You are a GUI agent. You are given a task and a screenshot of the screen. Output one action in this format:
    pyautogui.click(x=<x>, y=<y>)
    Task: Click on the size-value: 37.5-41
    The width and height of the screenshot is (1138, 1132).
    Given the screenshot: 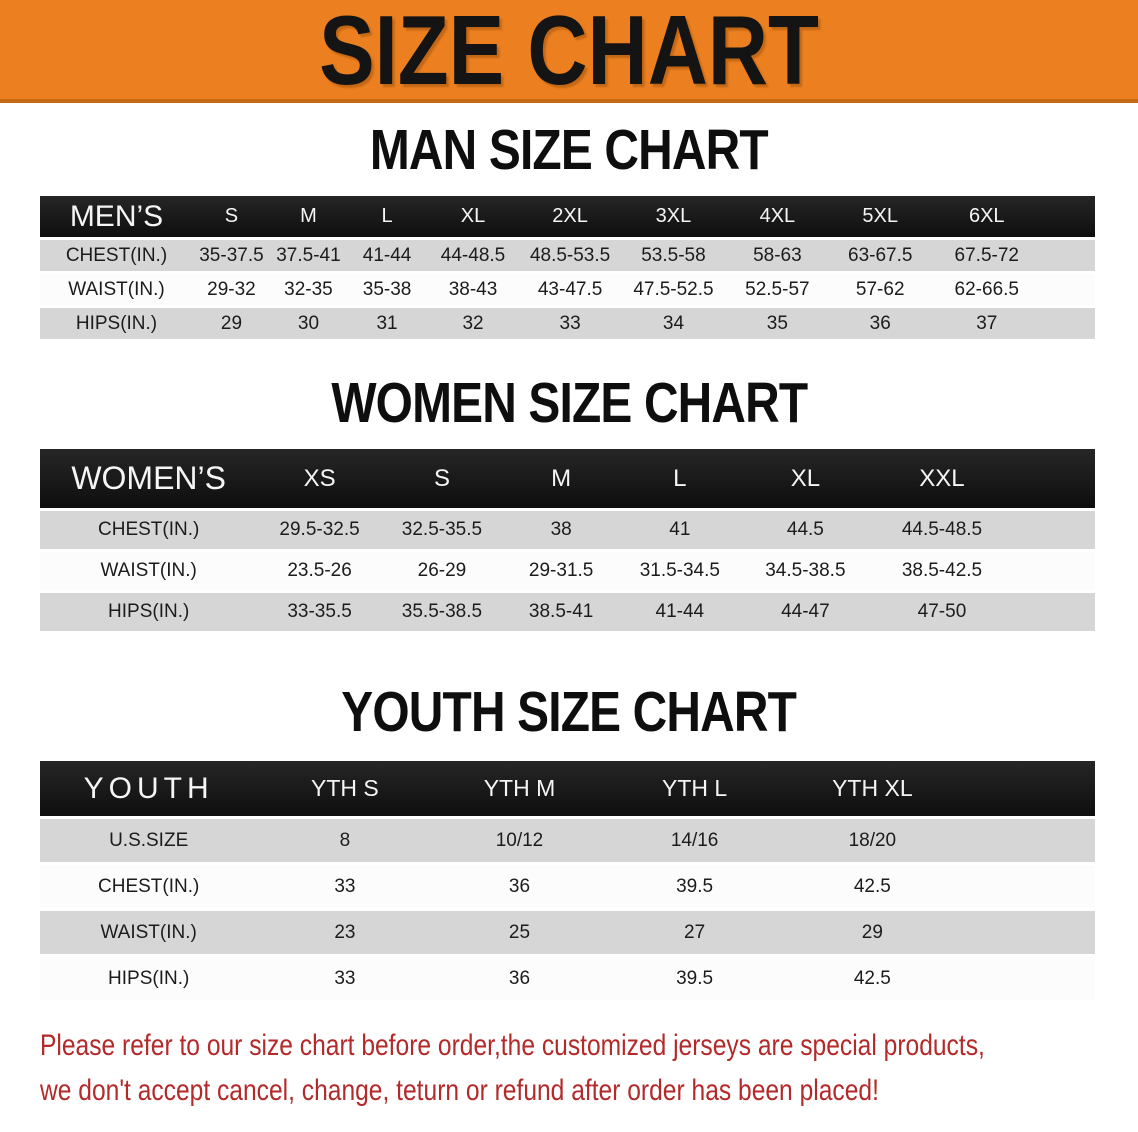 What is the action you would take?
    pyautogui.click(x=308, y=255)
    